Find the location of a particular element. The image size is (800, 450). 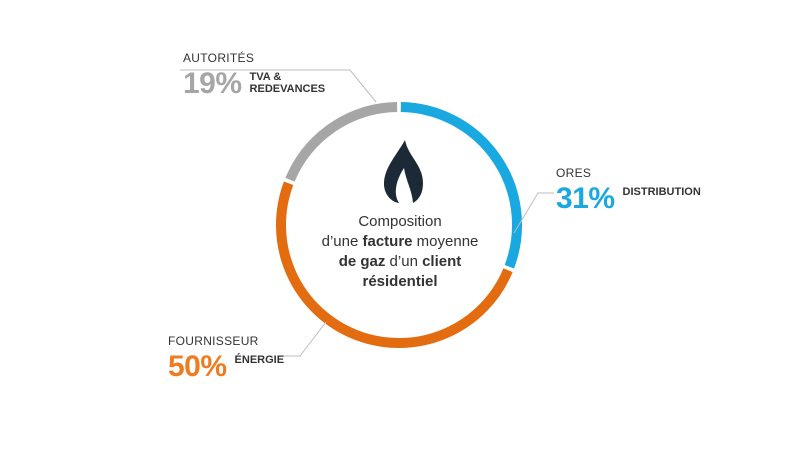

leader-line-ores is located at coordinates (533, 213).